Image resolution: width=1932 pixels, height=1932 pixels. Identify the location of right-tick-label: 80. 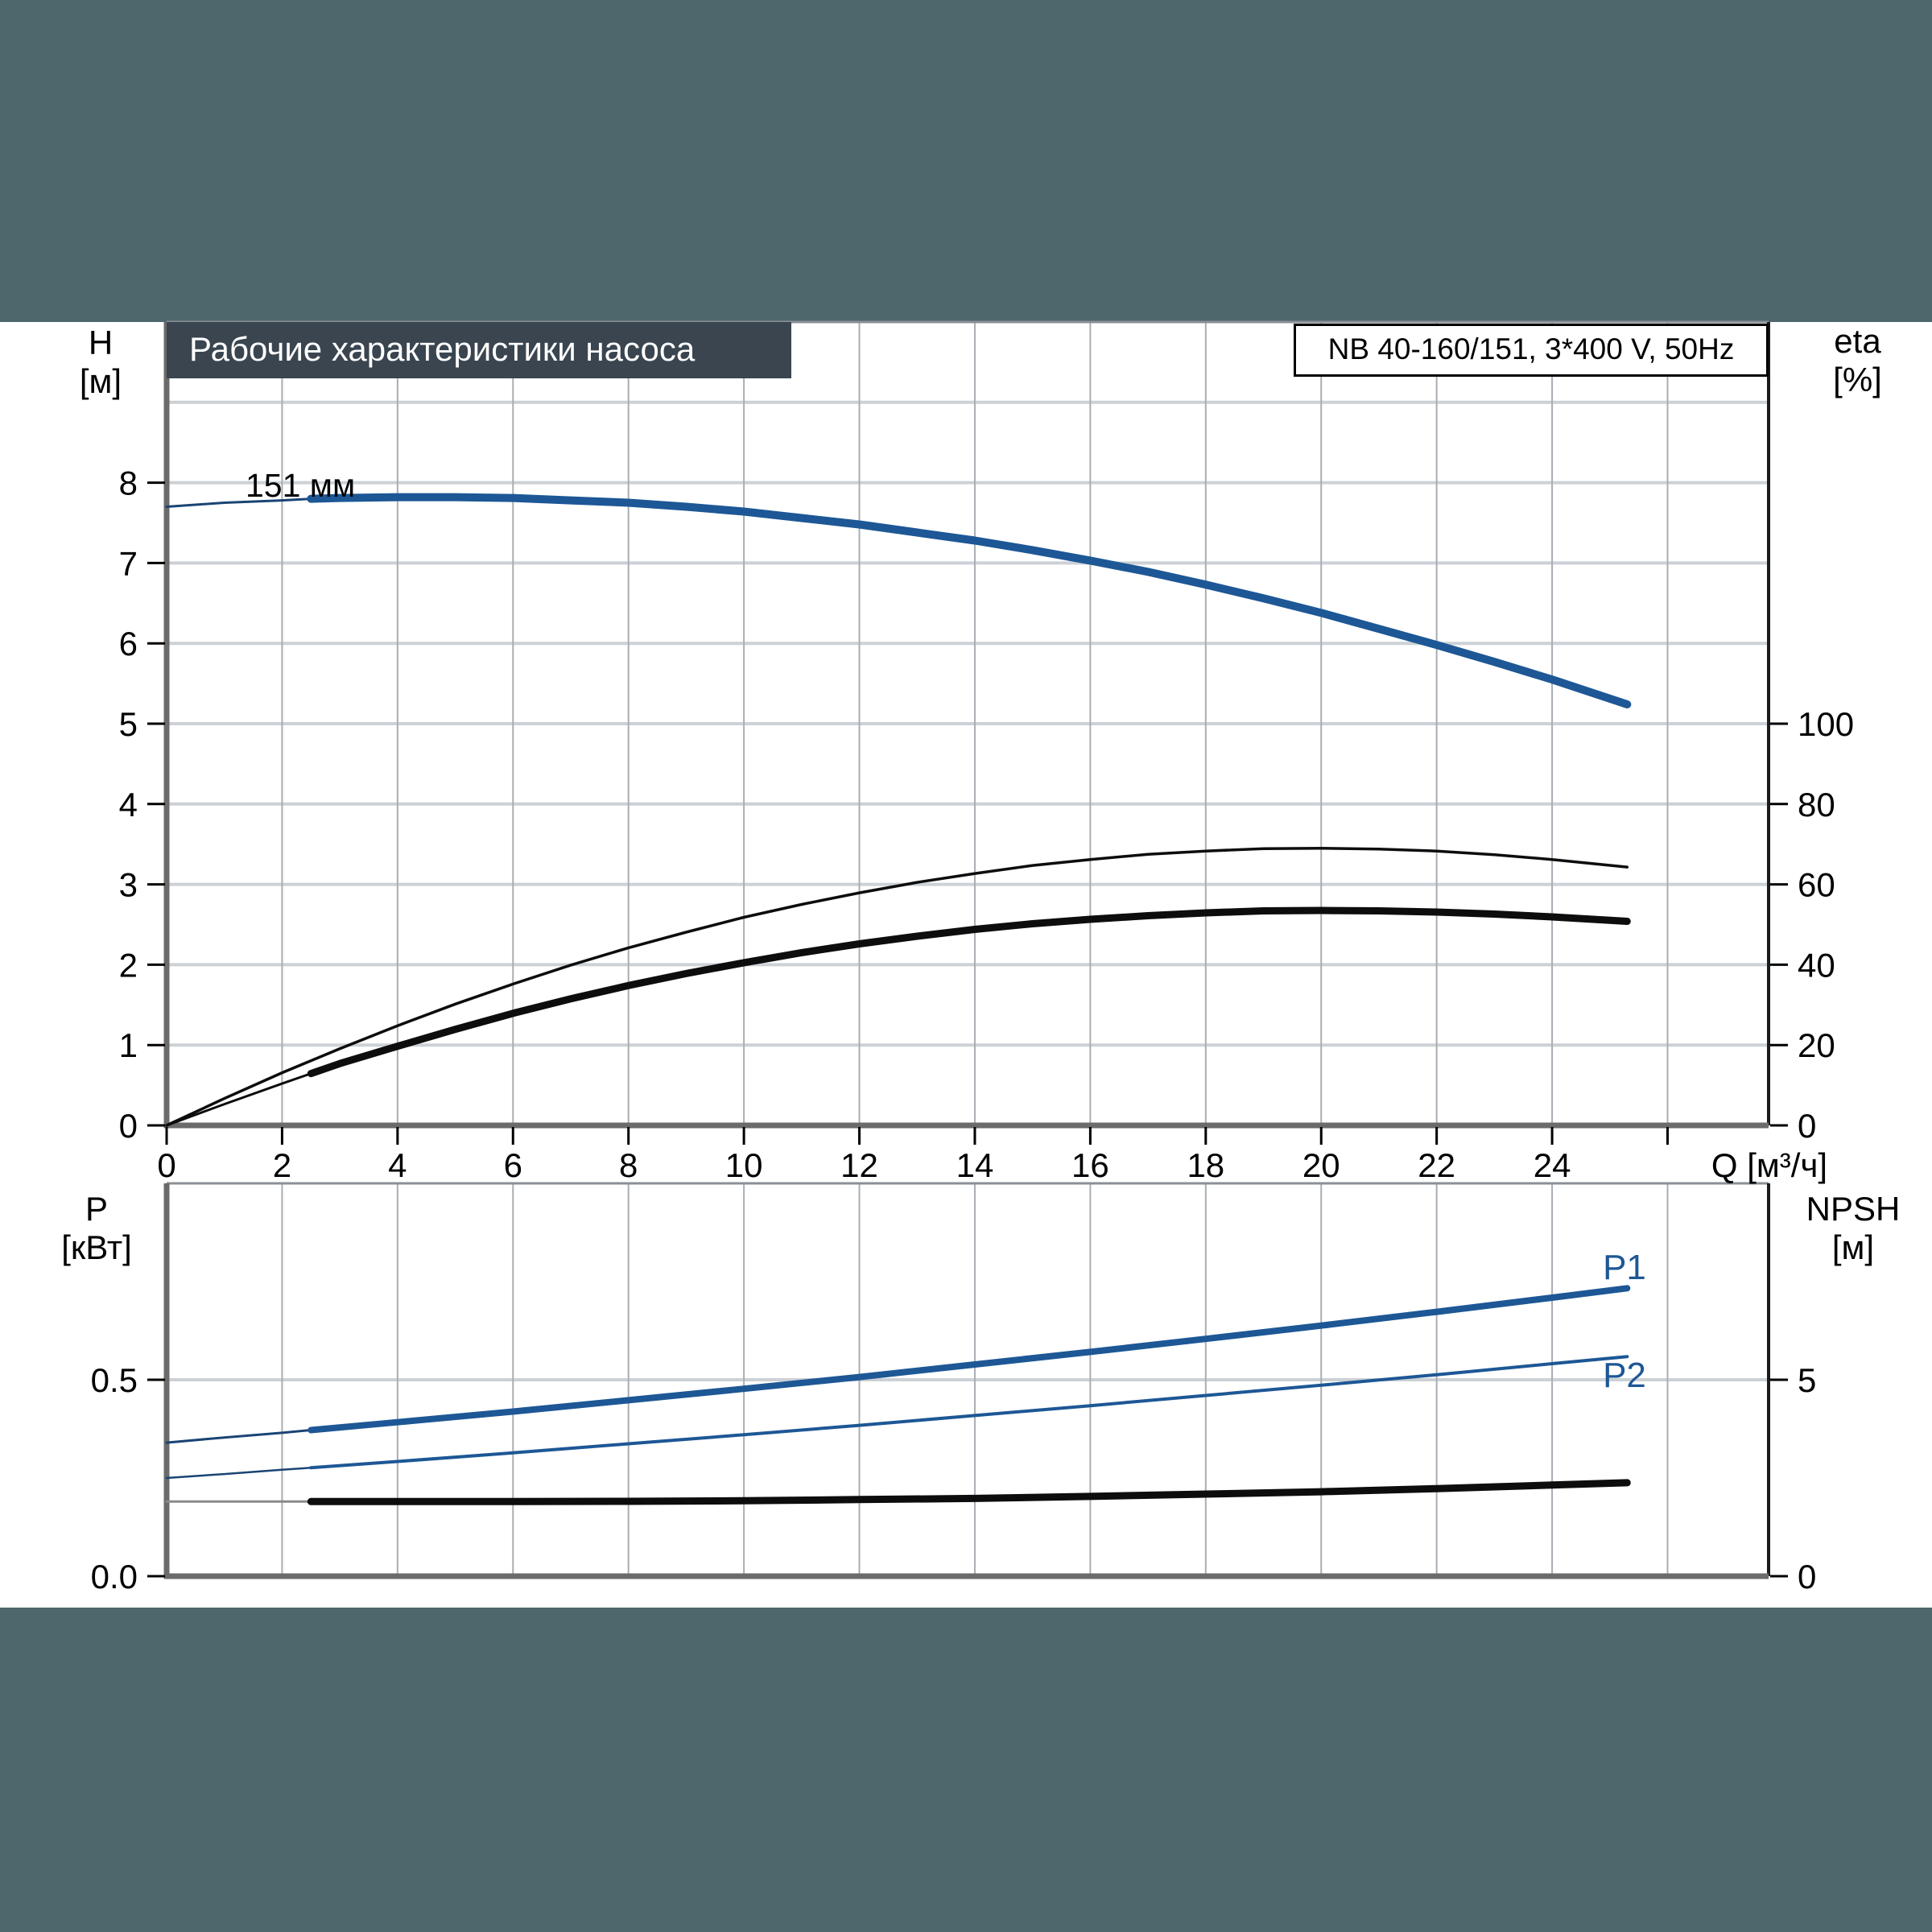
(1816, 805).